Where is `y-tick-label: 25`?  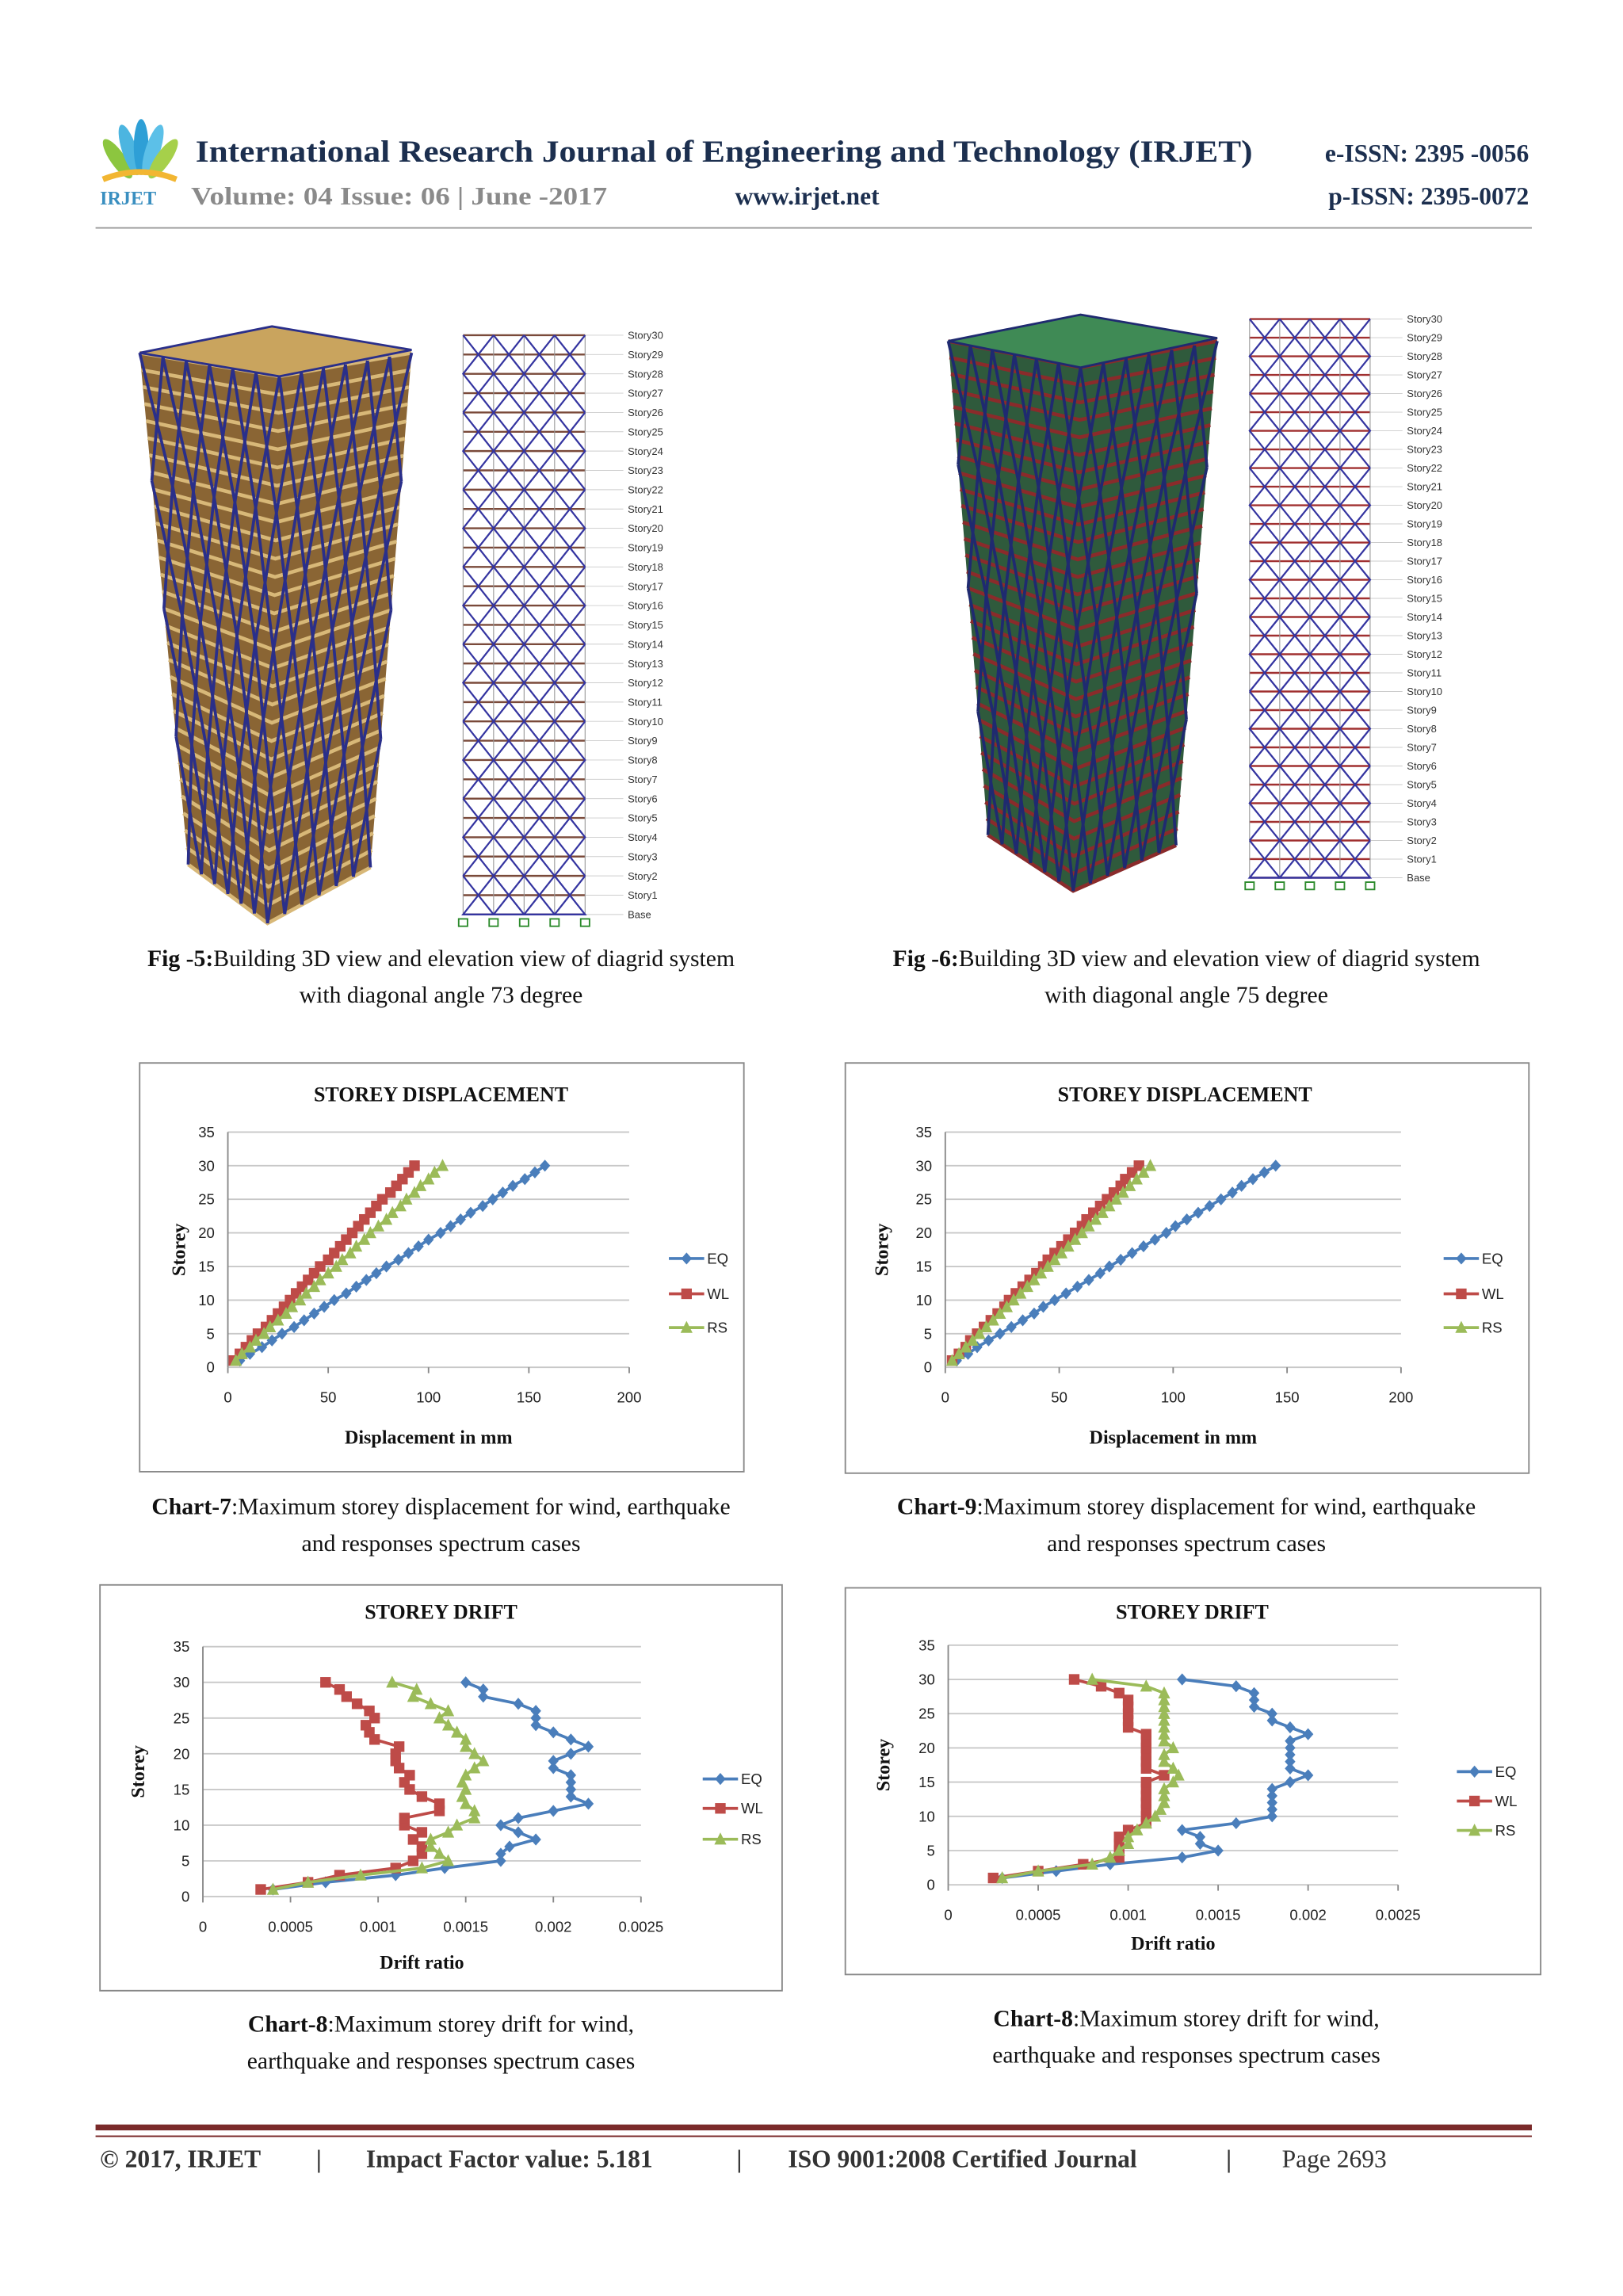 y-tick-label: 25 is located at coordinates (927, 1714).